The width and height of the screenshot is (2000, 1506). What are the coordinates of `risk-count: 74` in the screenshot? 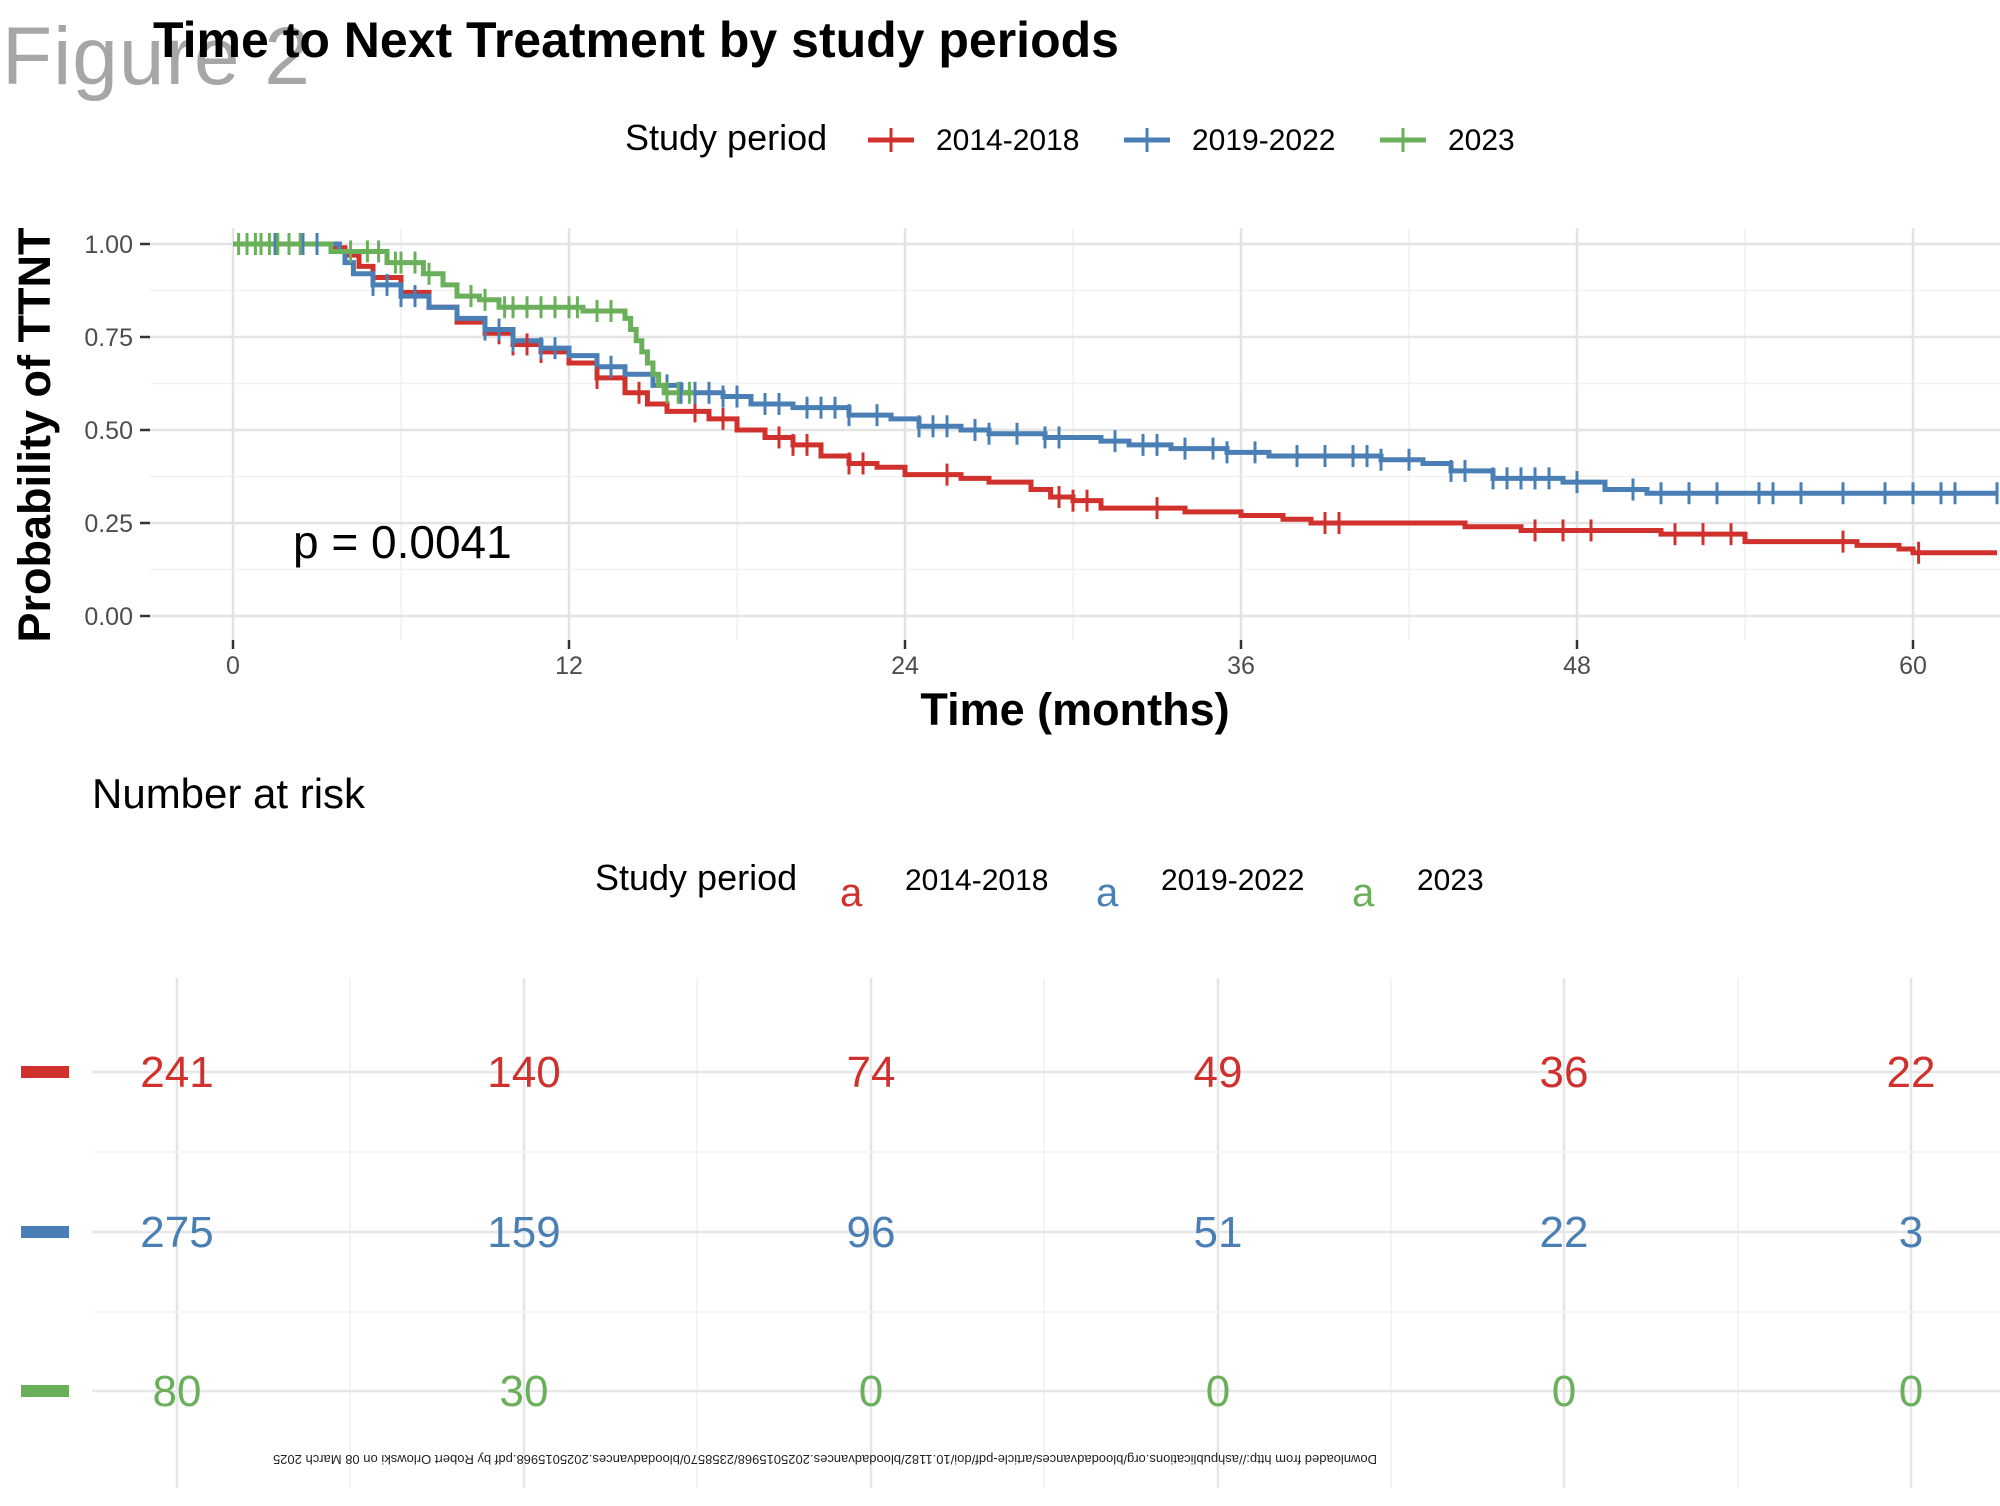 It's located at (871, 1072).